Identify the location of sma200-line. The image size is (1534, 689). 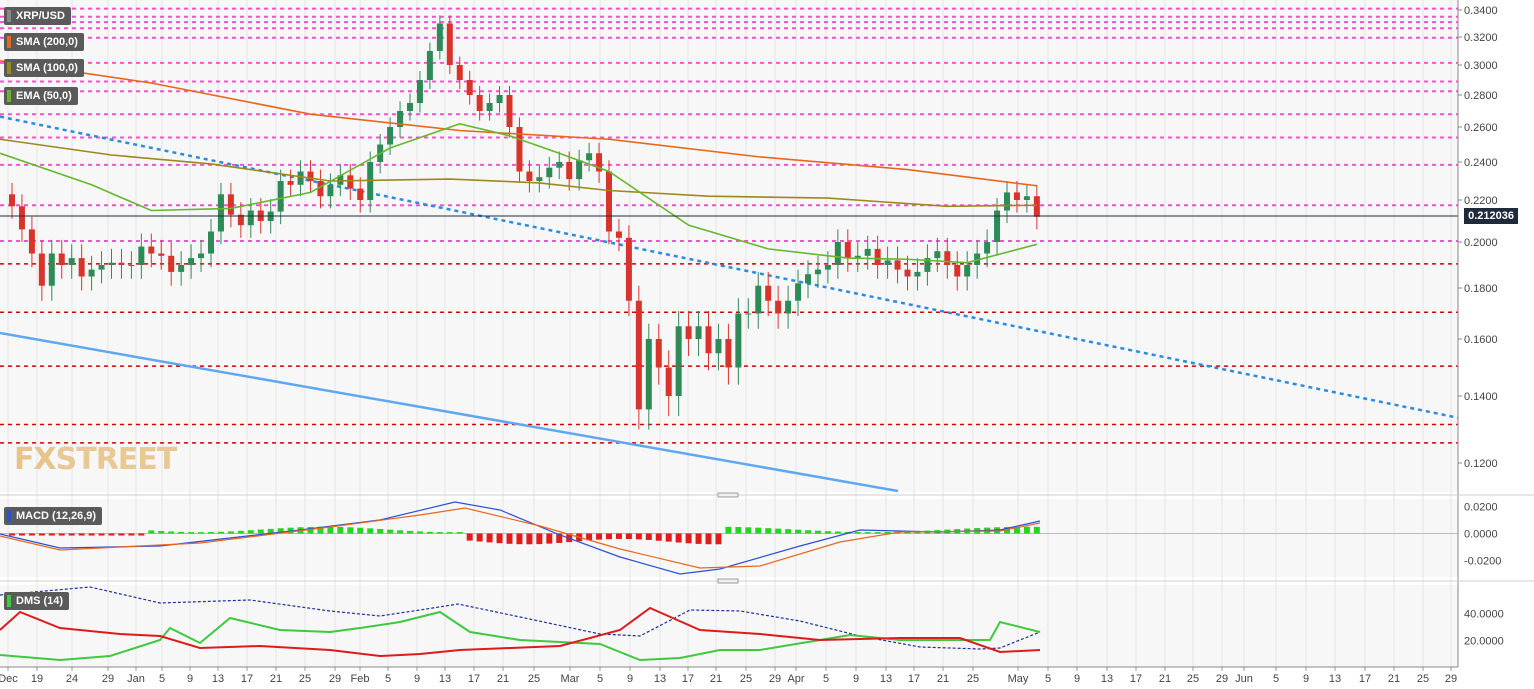
(518, 123).